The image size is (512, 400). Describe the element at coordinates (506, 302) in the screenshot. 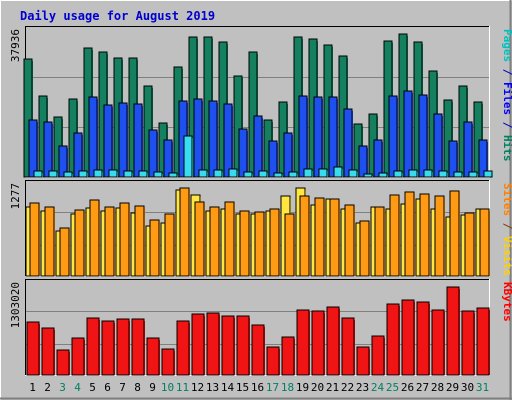

I see `legend-kbytes-part-0: KBytes` at that location.